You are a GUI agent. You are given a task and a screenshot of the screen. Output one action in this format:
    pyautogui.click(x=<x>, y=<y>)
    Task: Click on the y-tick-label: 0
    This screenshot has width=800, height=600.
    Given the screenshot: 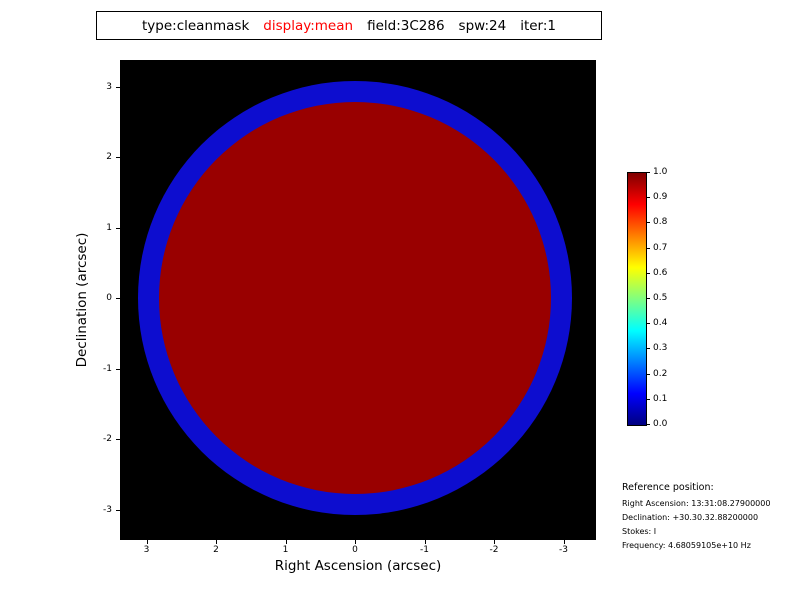 What is the action you would take?
    pyautogui.click(x=109, y=298)
    